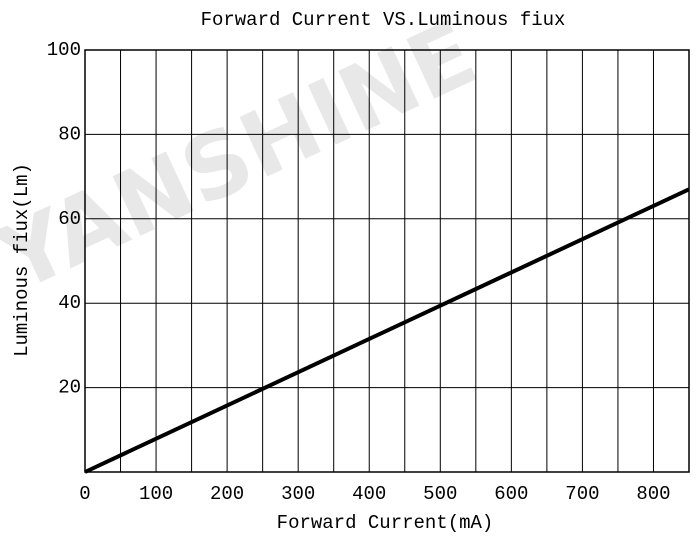  Describe the element at coordinates (69, 134) in the screenshot. I see `y-tick-label: 80` at that location.